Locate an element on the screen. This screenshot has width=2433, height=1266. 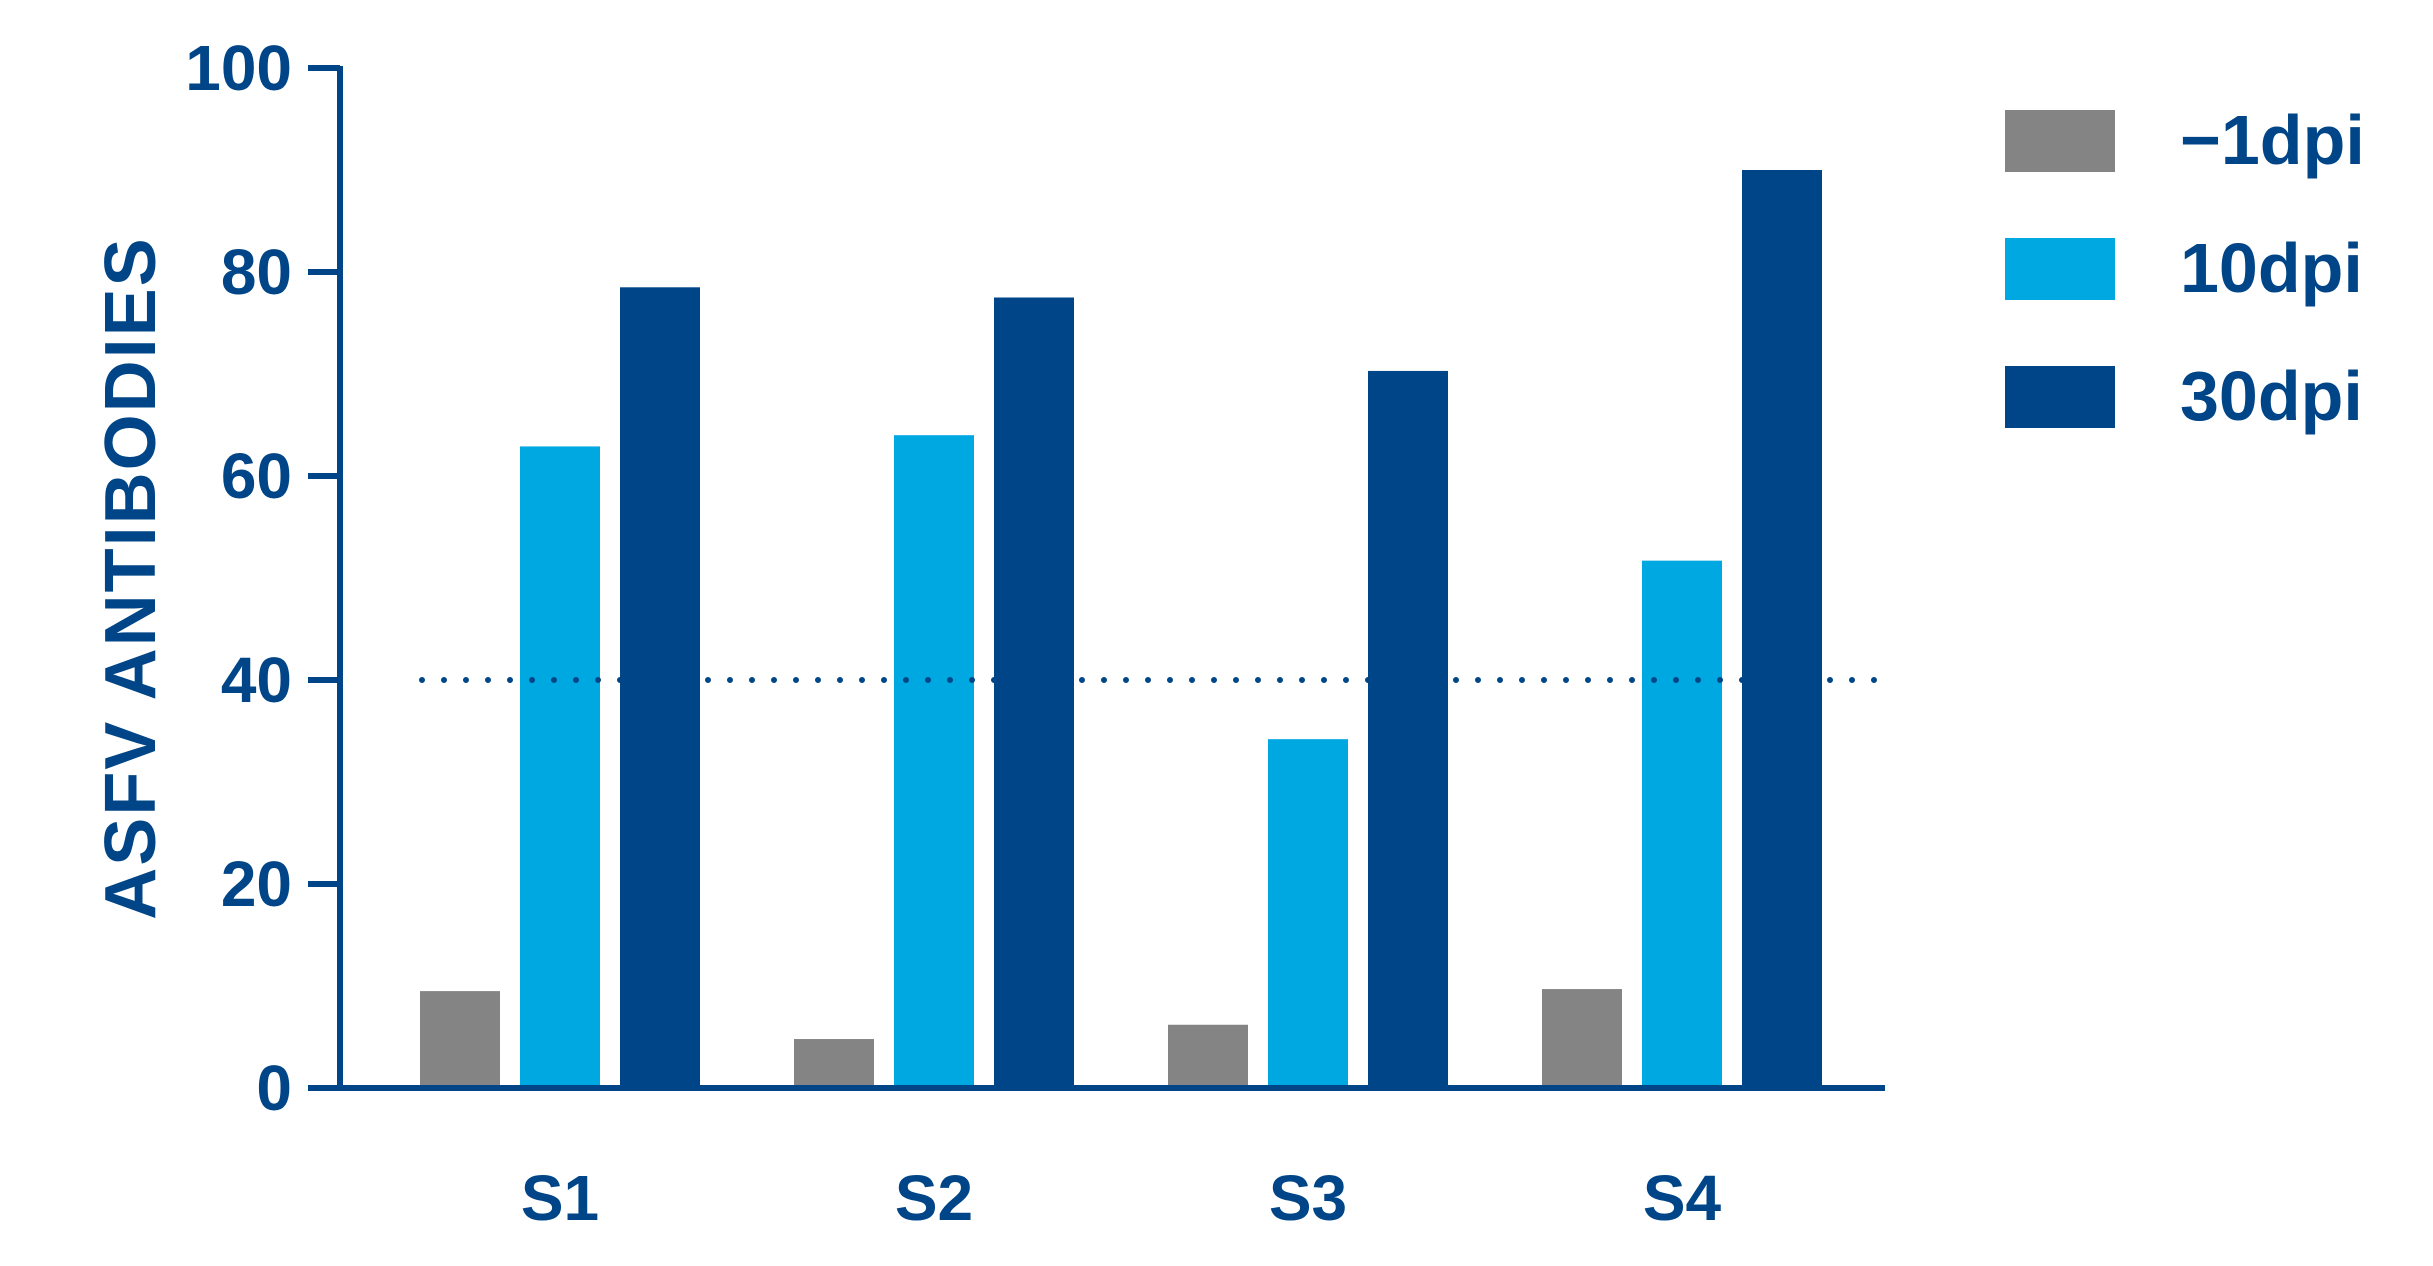
x-tick-label: S1 is located at coordinates (560, 1198).